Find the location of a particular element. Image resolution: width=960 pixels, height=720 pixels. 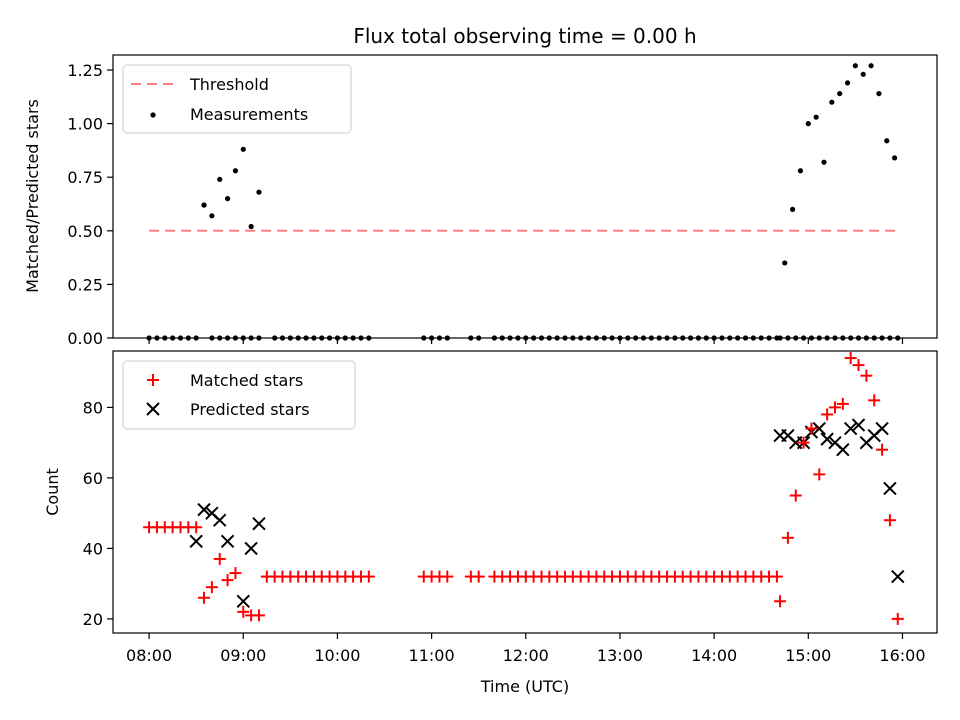

top-y-ticks: 0.00 0.25 0.50 0.75 1.00 1.25 is located at coordinates (90, 204).